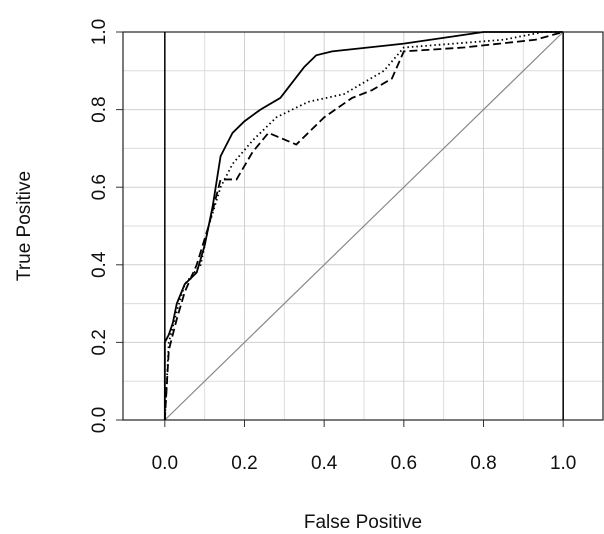 Image resolution: width=604 pixels, height=534 pixels. What do you see at coordinates (99, 109) in the screenshot?
I see `y-tick-label: 0.8` at bounding box center [99, 109].